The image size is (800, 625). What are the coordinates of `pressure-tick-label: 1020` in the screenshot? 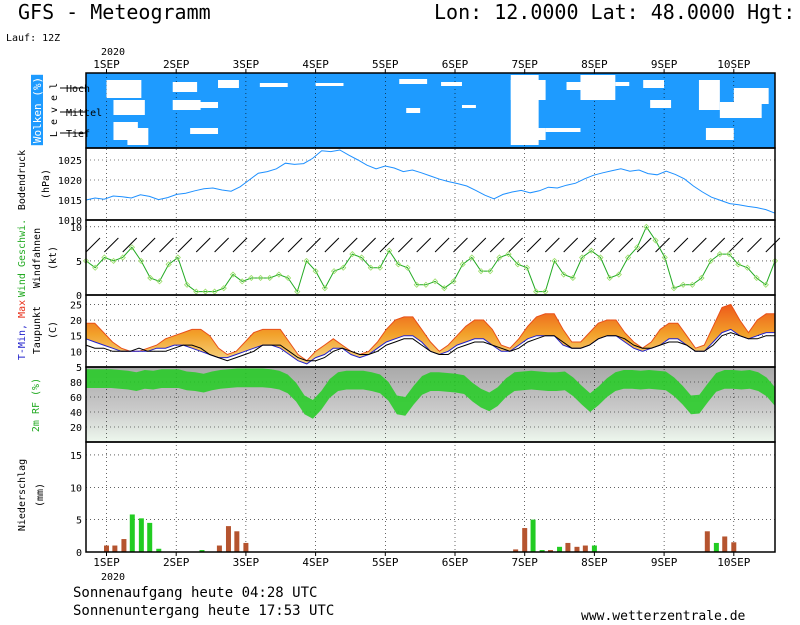 It's located at (70, 181).